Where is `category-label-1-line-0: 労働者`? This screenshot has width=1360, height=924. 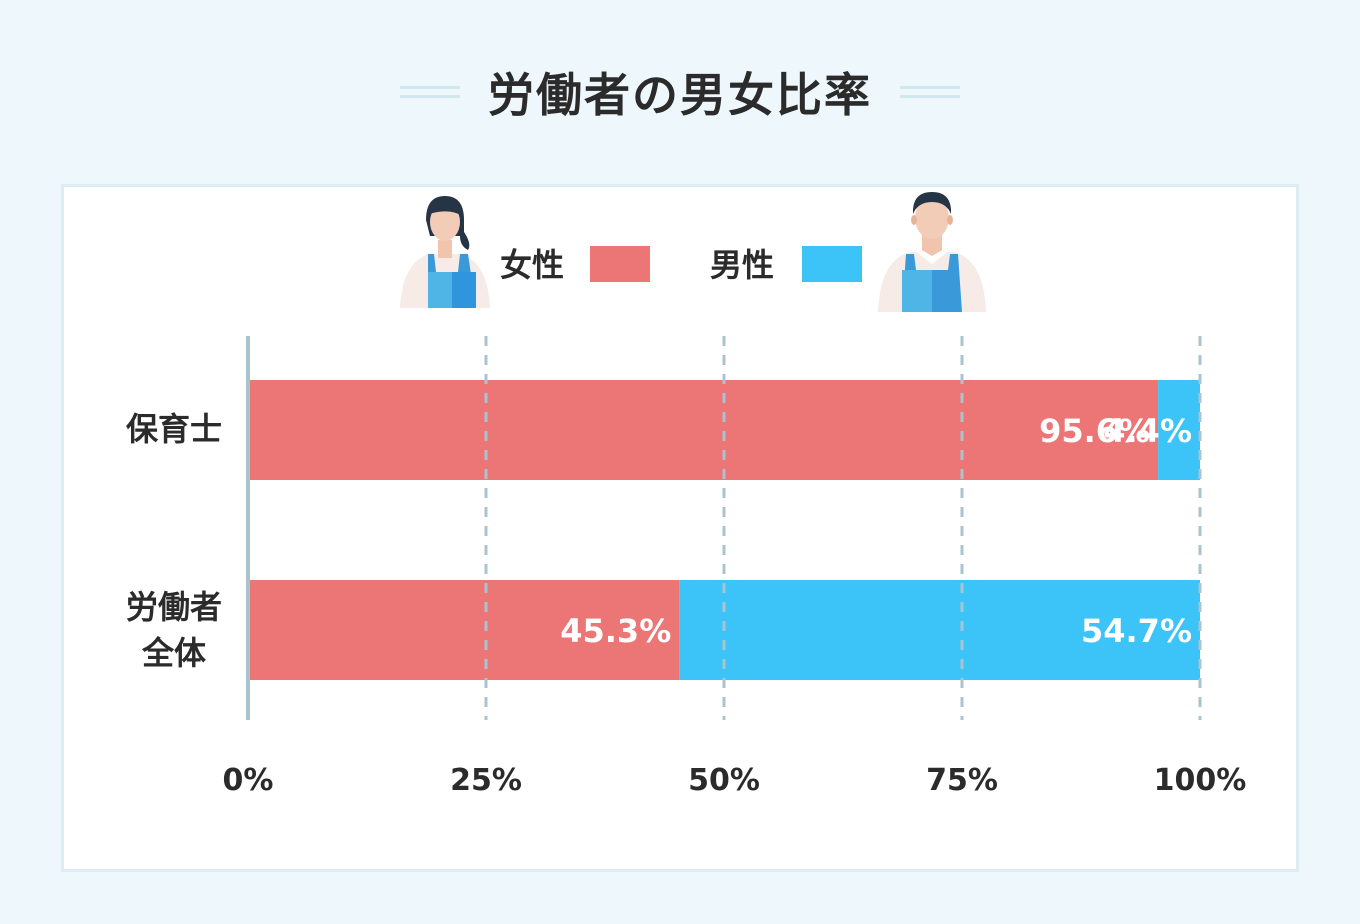
category-label-1-line-0: 労働者 is located at coordinates (173, 607).